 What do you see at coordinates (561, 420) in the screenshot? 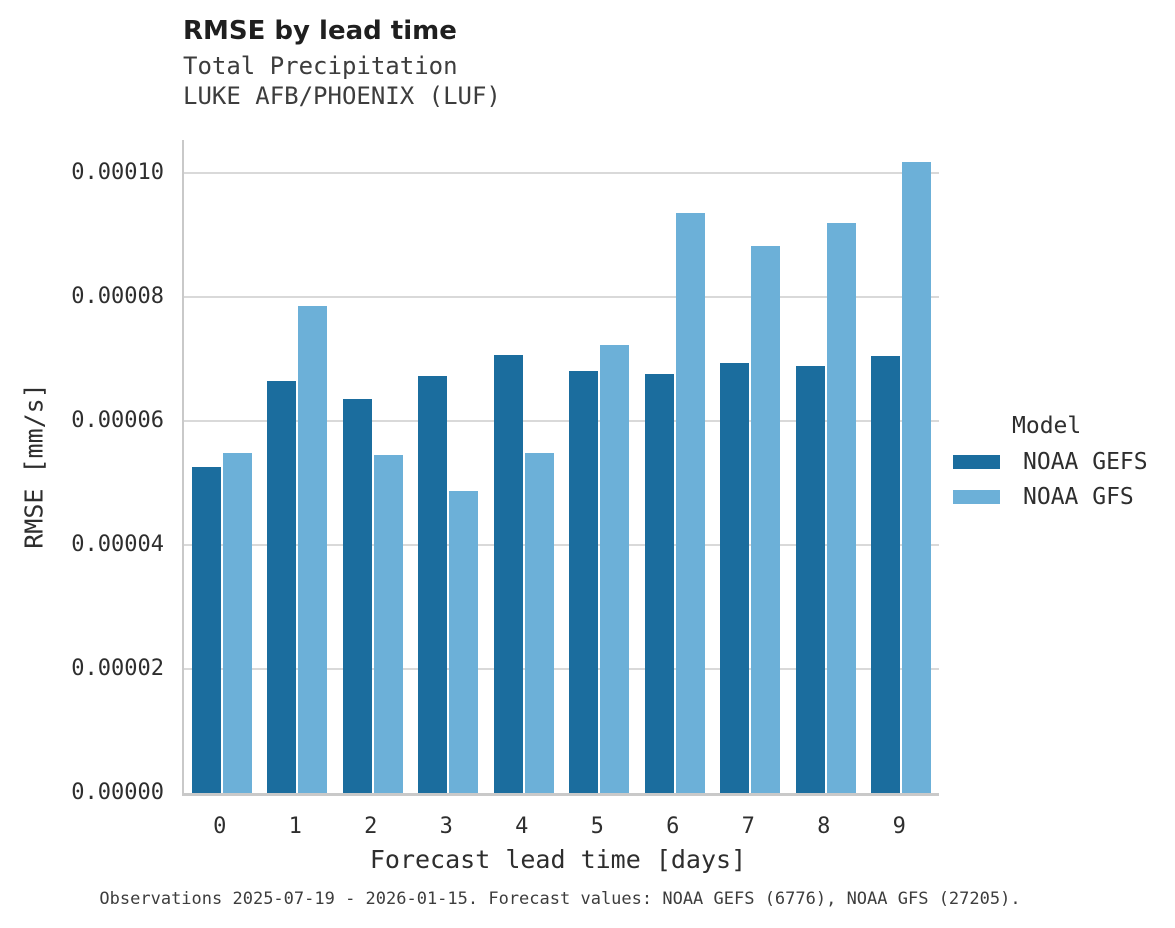
I see `gridline-y-0.00006` at bounding box center [561, 420].